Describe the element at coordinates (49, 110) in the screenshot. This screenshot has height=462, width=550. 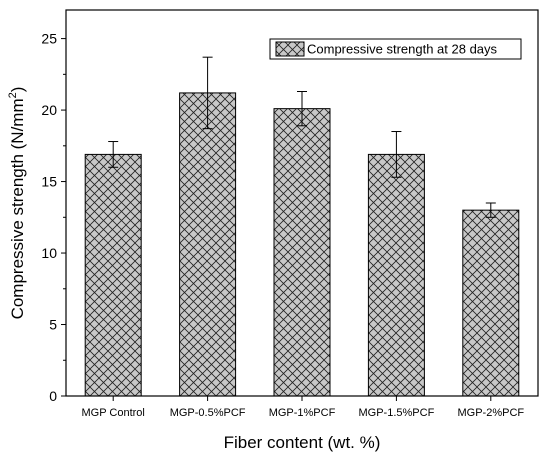
I see `y-tick-label: 20` at that location.